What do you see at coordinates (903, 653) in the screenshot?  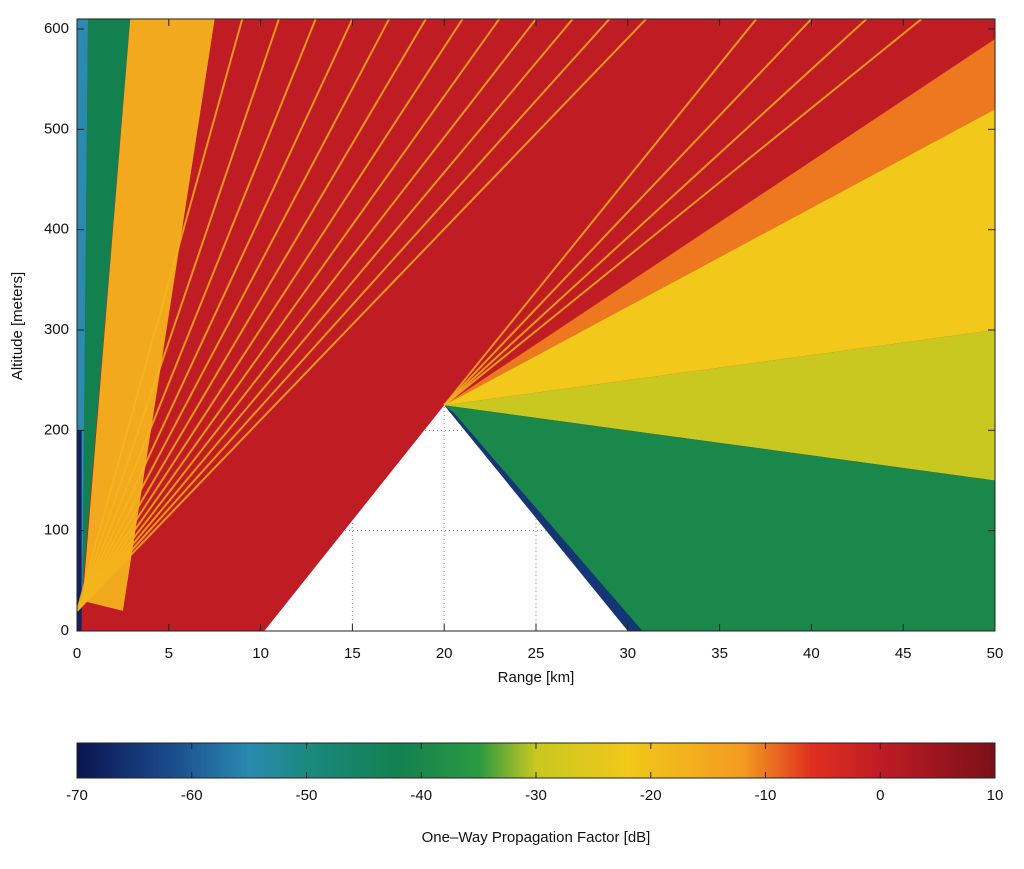 I see `x-tick-label: 45` at bounding box center [903, 653].